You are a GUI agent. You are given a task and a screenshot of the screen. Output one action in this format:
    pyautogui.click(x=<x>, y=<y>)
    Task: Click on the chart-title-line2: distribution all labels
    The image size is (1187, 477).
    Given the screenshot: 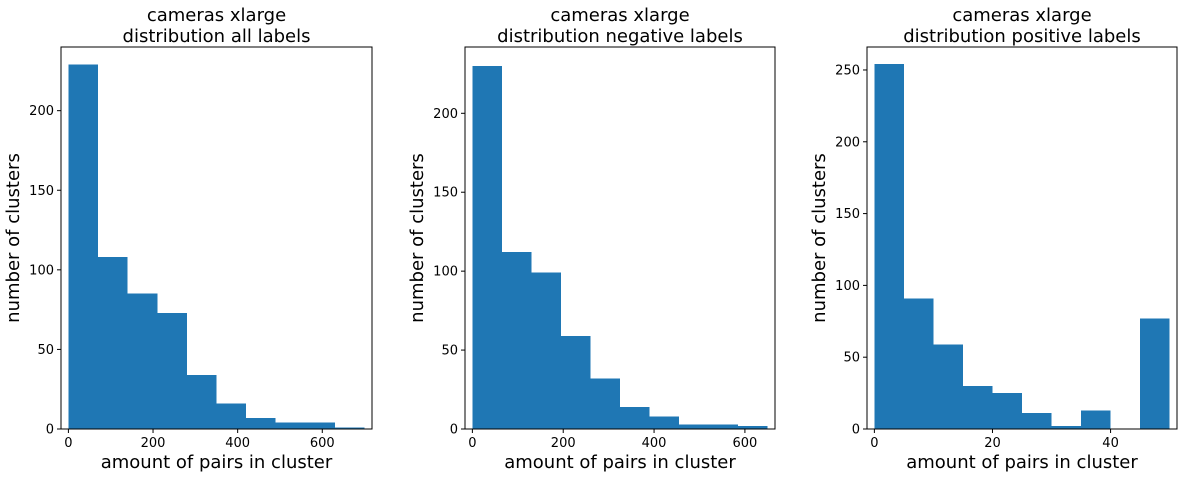 What is the action you would take?
    pyautogui.click(x=217, y=36)
    